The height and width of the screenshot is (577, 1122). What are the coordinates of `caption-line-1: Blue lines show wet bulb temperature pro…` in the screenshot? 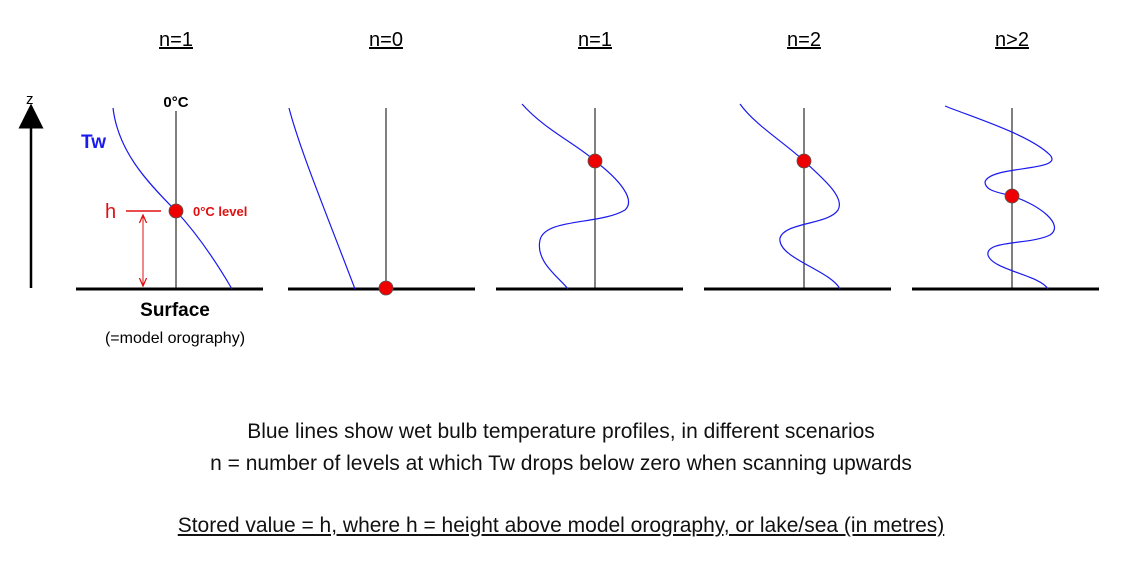 It's located at (561, 431).